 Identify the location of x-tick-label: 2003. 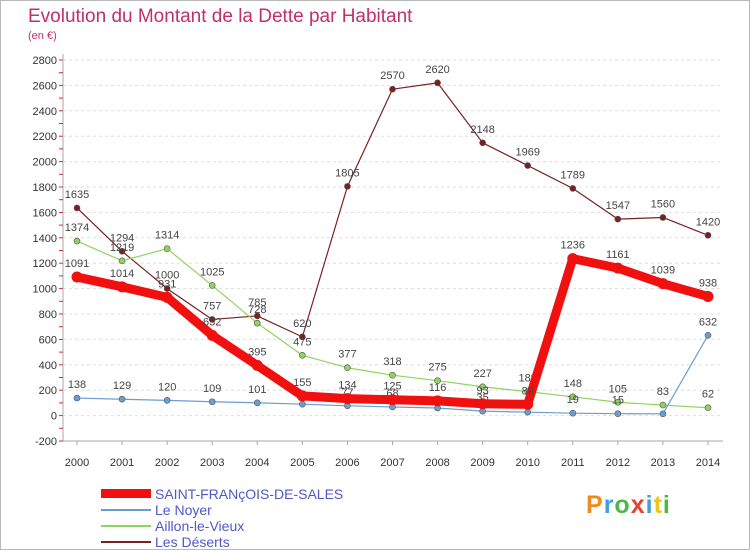
(212, 463).